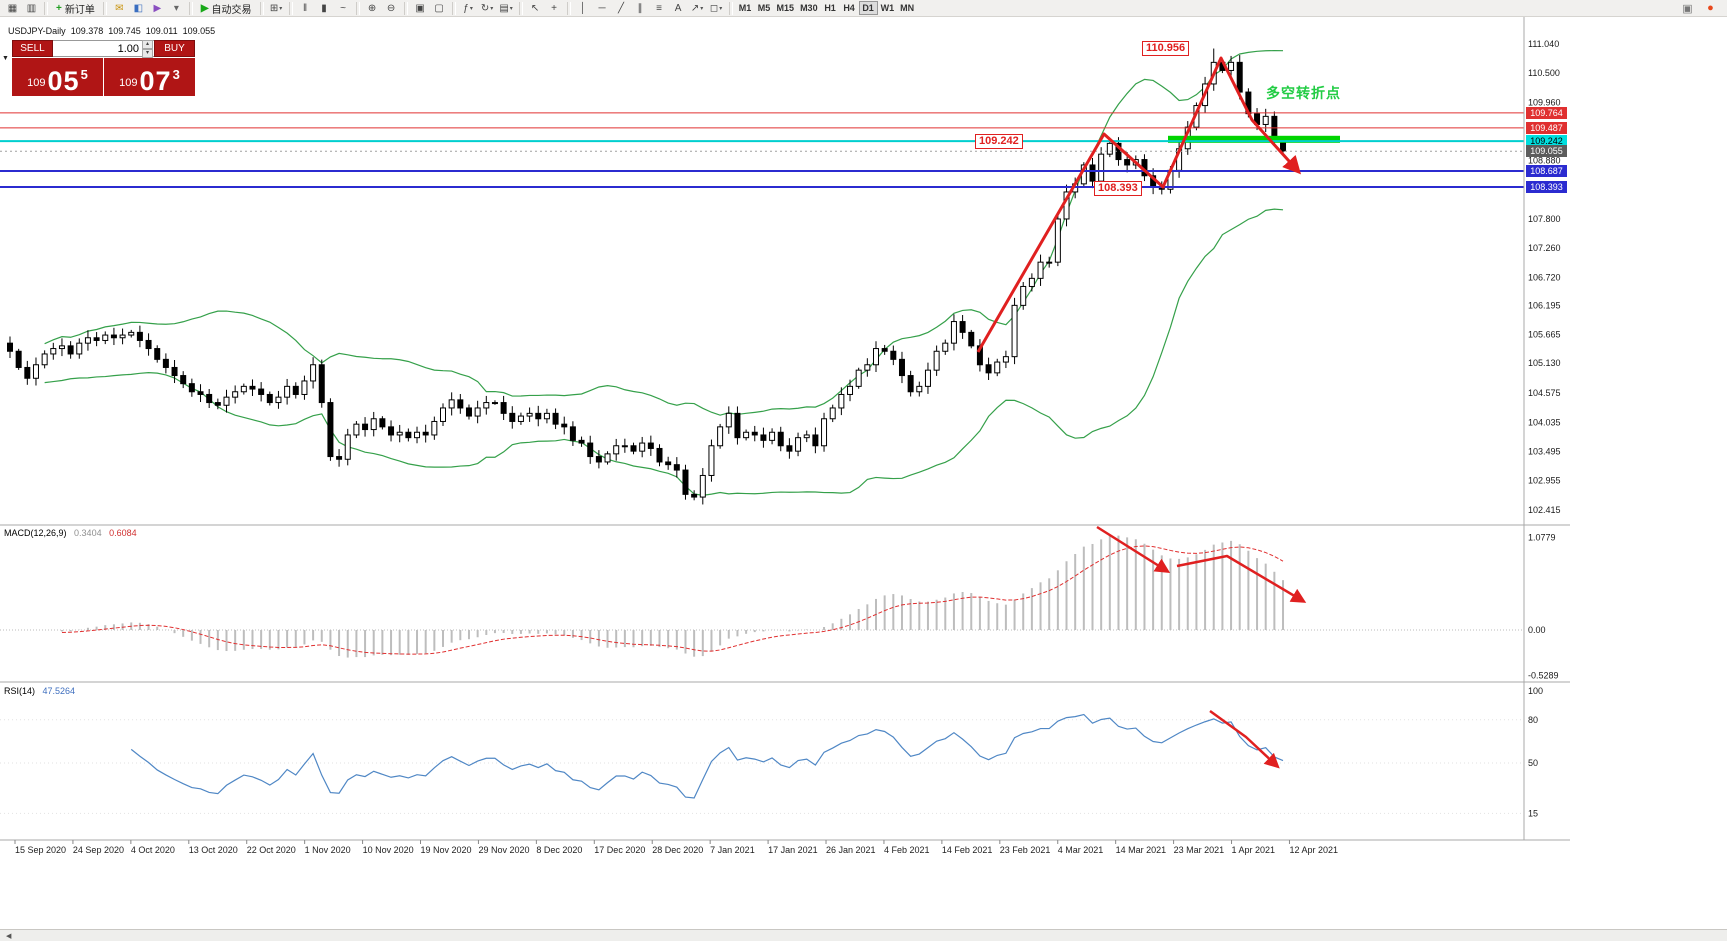  What do you see at coordinates (199, 31) in the screenshot?
I see `ohlc-close: 109.055` at bounding box center [199, 31].